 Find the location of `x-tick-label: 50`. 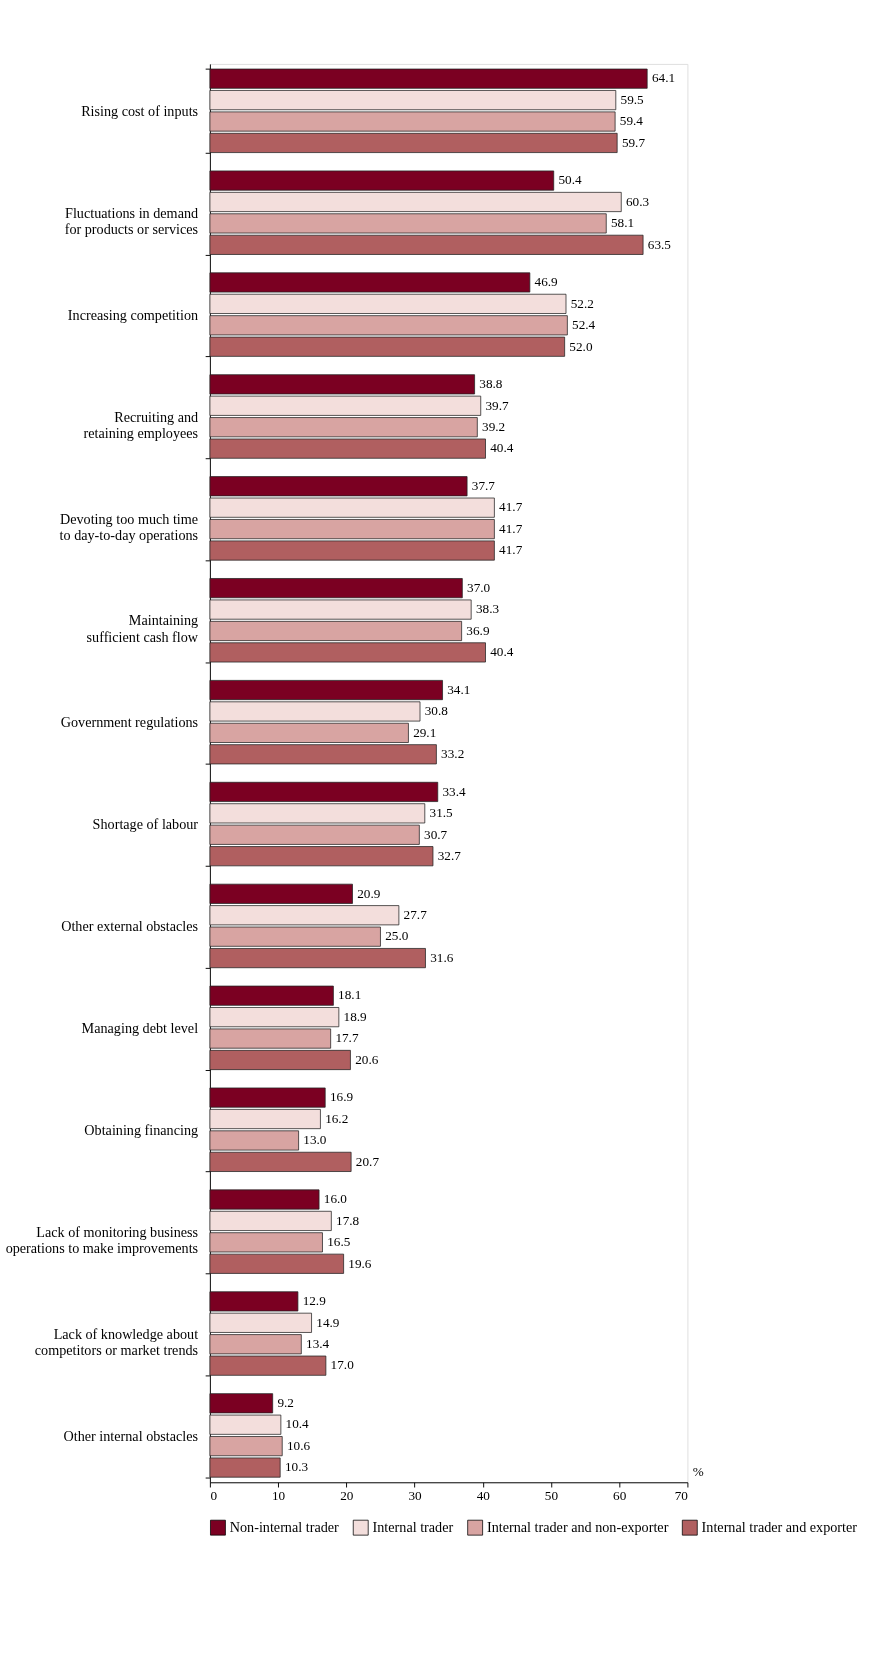

x-tick-label: 50 is located at coordinates (551, 1495).